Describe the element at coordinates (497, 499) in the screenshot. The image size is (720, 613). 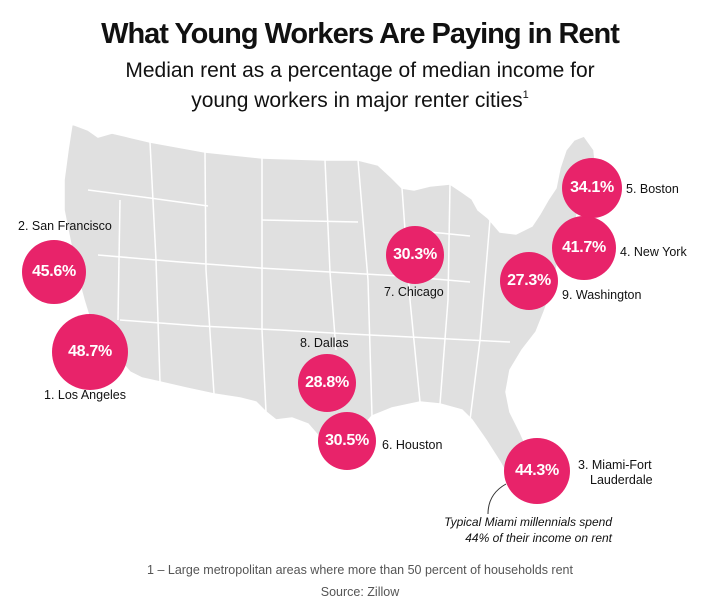
I see `leader-line` at that location.